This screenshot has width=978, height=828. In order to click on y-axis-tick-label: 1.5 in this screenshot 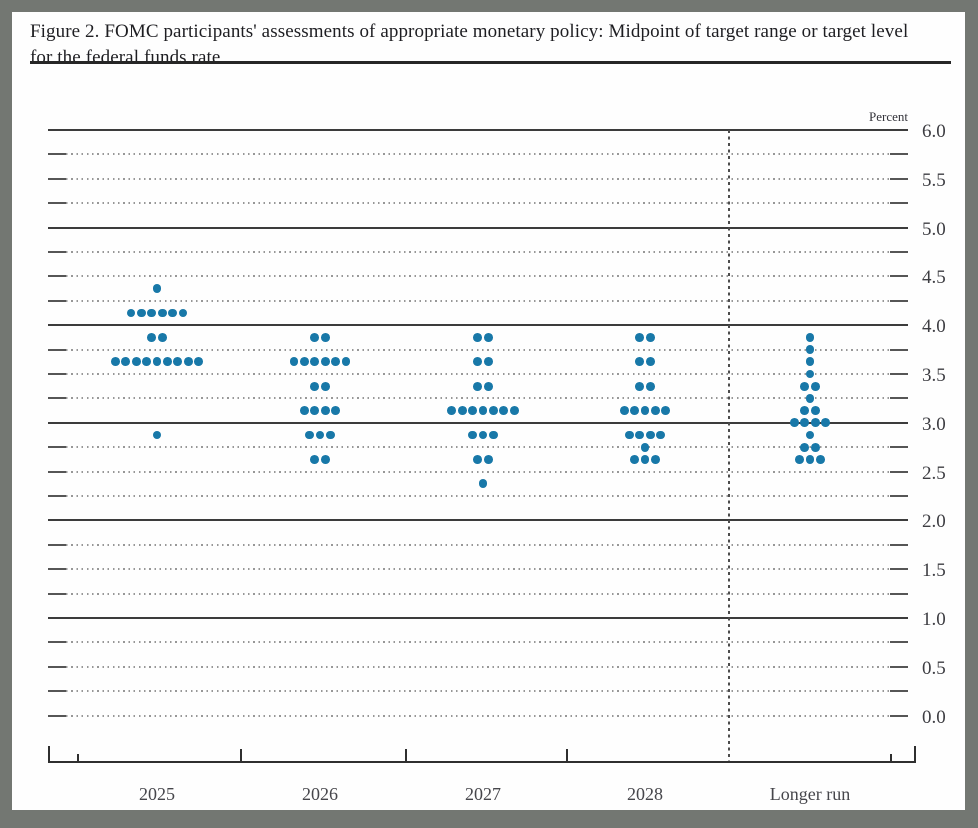, I will do `click(934, 571)`.